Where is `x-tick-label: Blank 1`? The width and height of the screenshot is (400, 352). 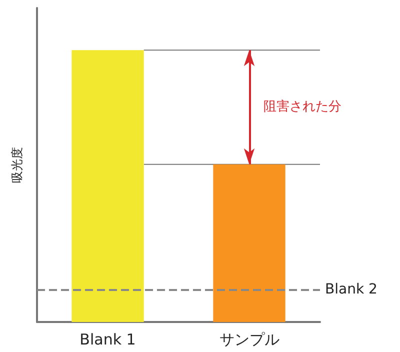
x-tick-label: Blank 1 is located at coordinates (108, 339).